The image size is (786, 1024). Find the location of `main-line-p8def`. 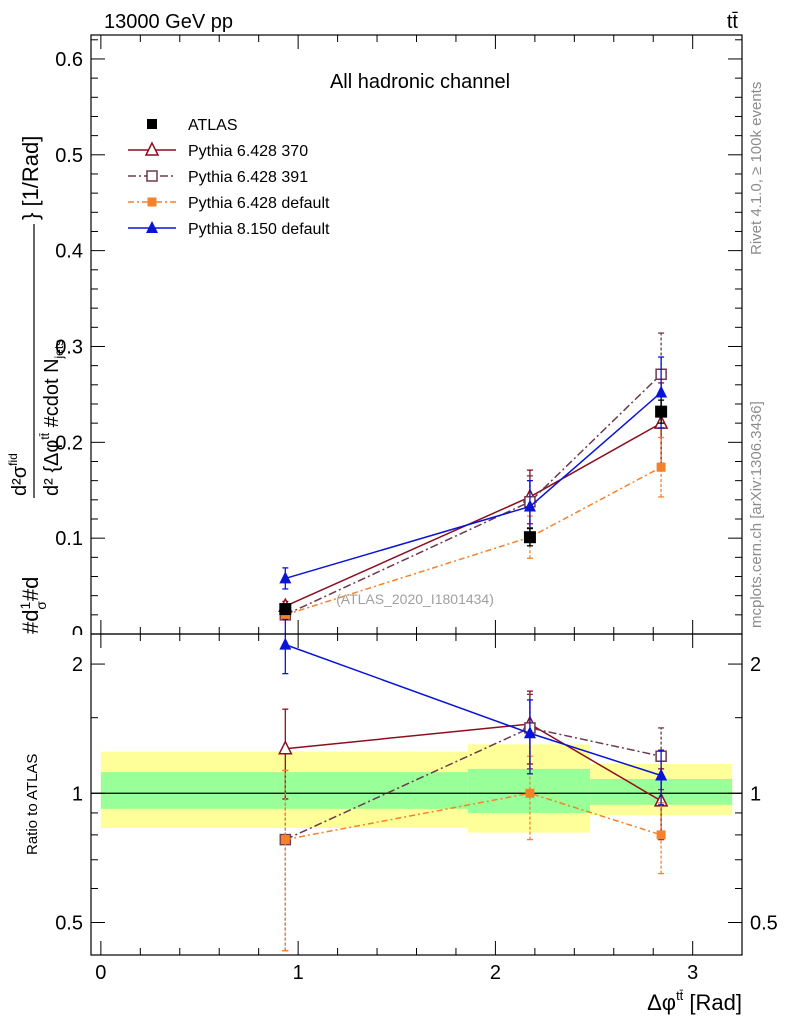

main-line-p8def is located at coordinates (473, 485).